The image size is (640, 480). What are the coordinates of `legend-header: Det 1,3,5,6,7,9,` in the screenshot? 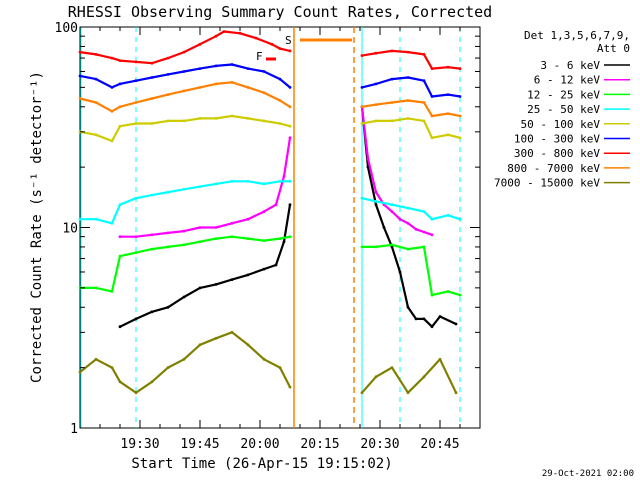 It's located at (577, 35).